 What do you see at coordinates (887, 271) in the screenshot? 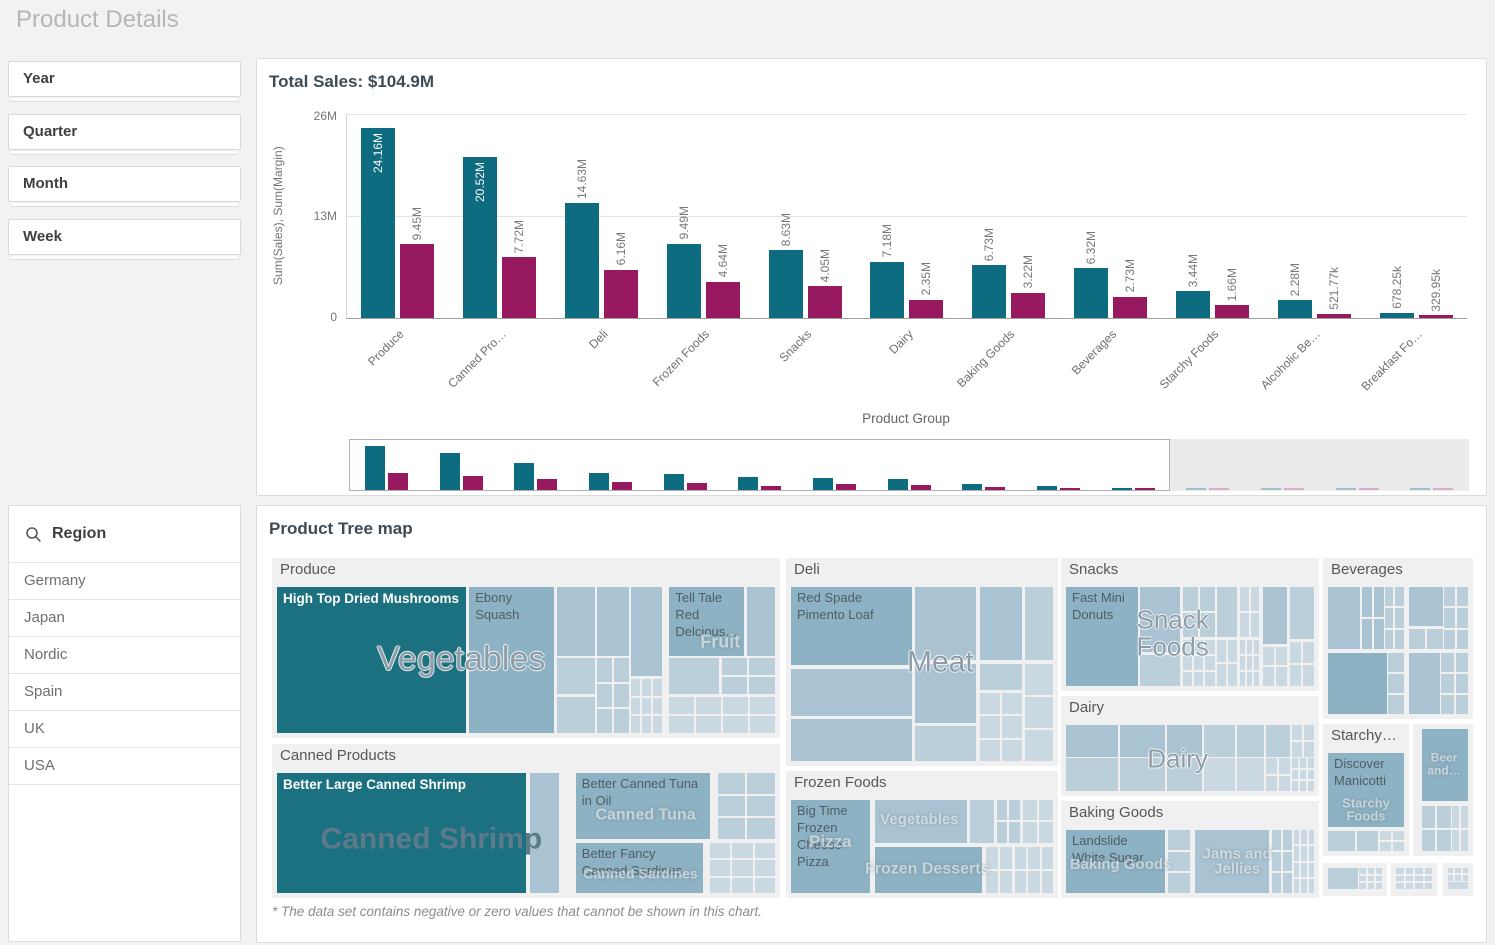
I see `sales-bar: 7.18M` at bounding box center [887, 271].